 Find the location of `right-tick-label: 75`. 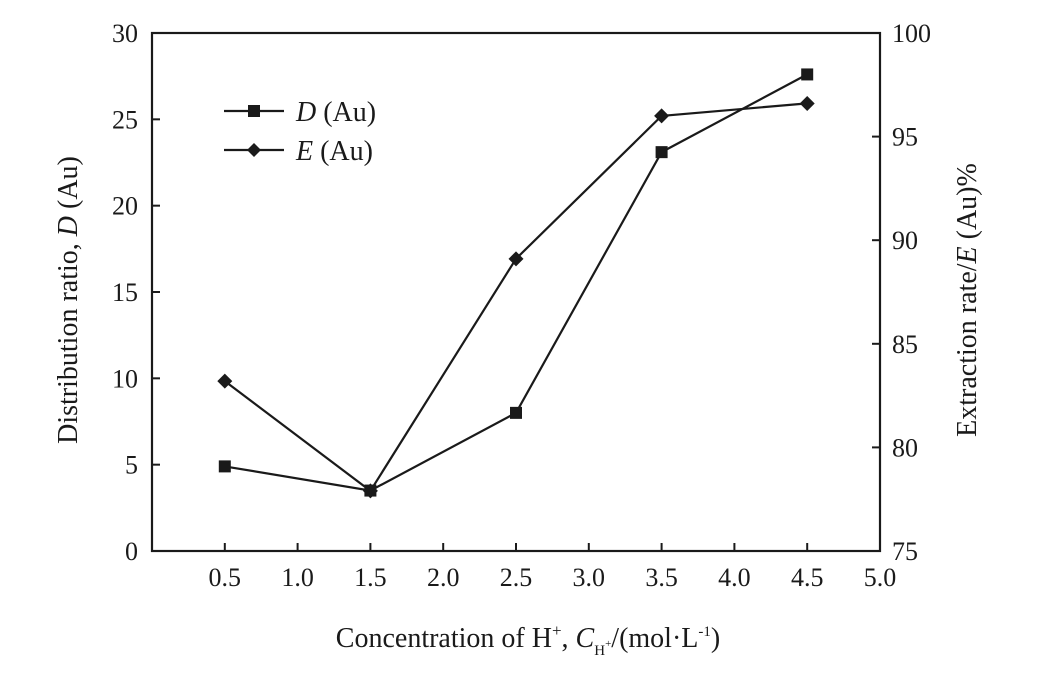

right-tick-label: 75 is located at coordinates (905, 551).